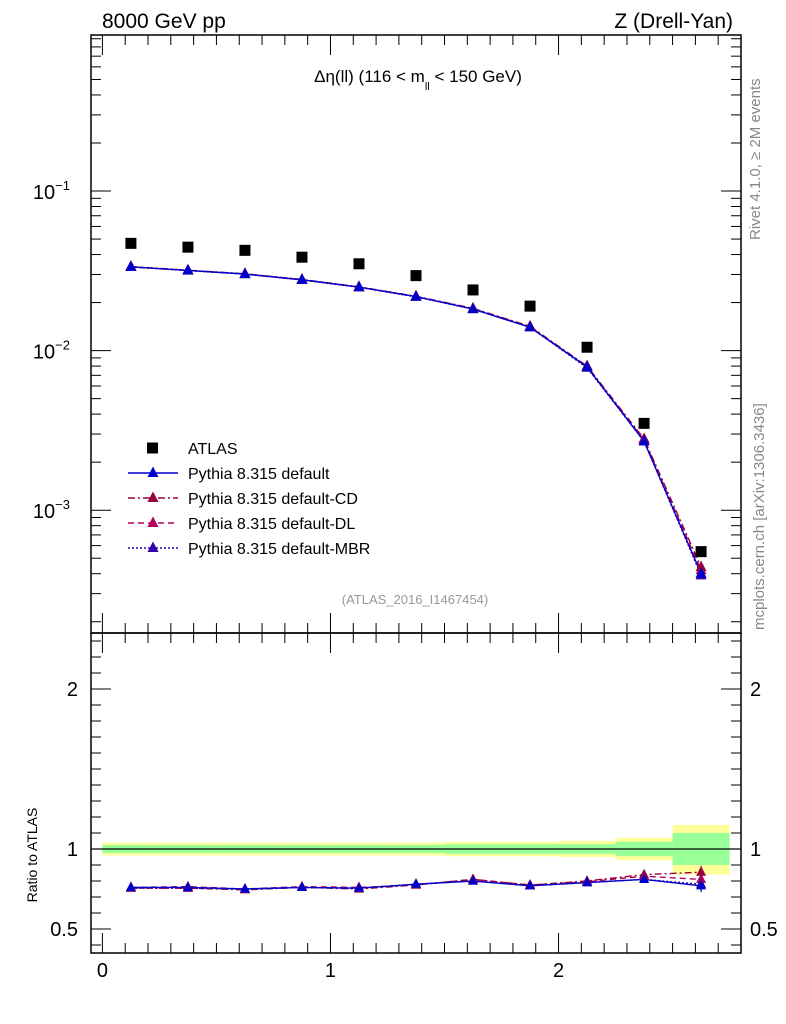  I want to click on legend-label: Pythia 8.315 default-MBR, so click(279, 549).